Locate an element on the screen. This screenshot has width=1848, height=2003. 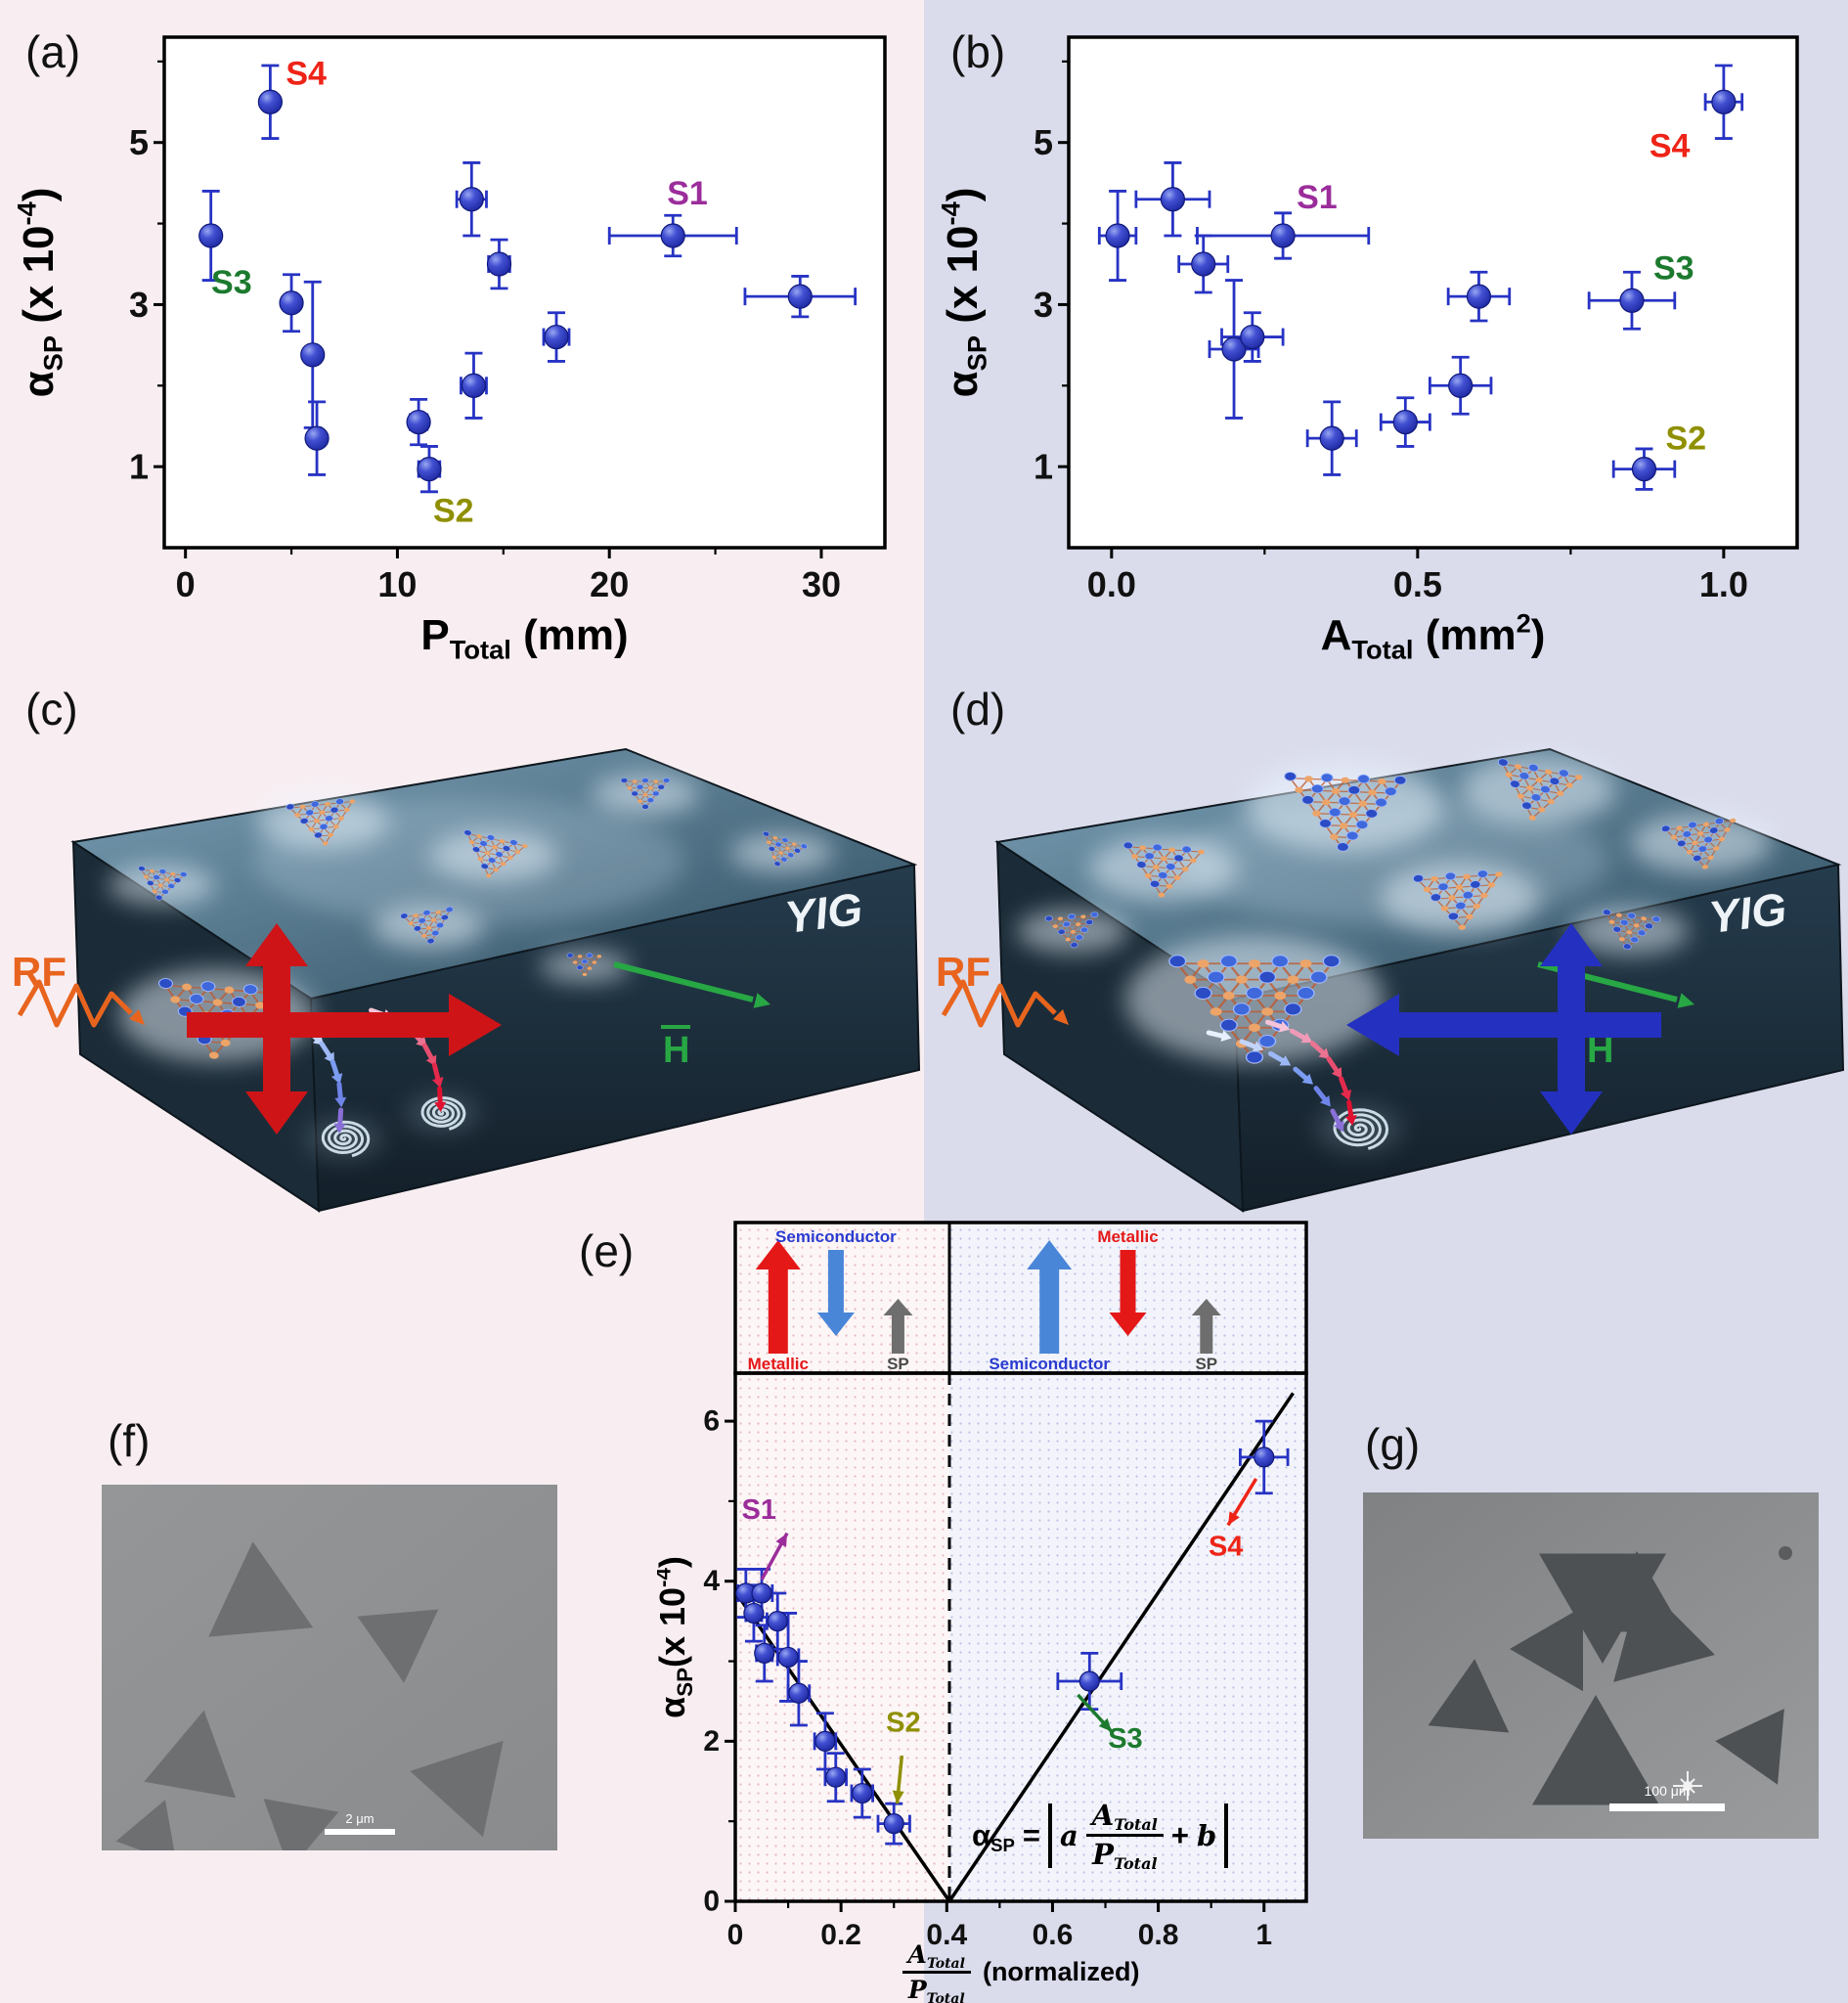
red-right-arrow is located at coordinates (344, 1025).